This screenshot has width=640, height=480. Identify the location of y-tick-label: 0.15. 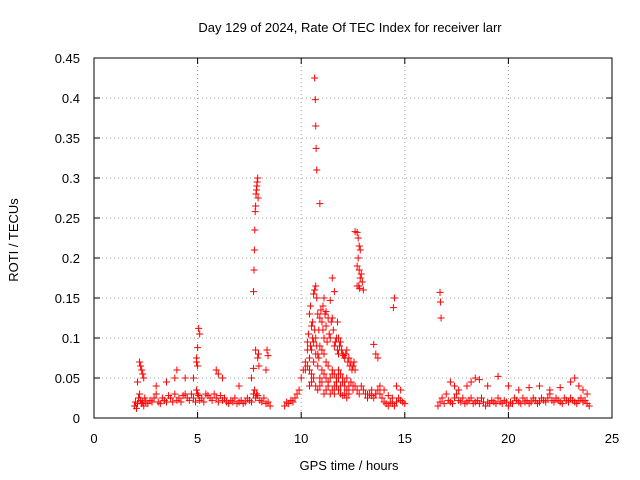
(67, 298).